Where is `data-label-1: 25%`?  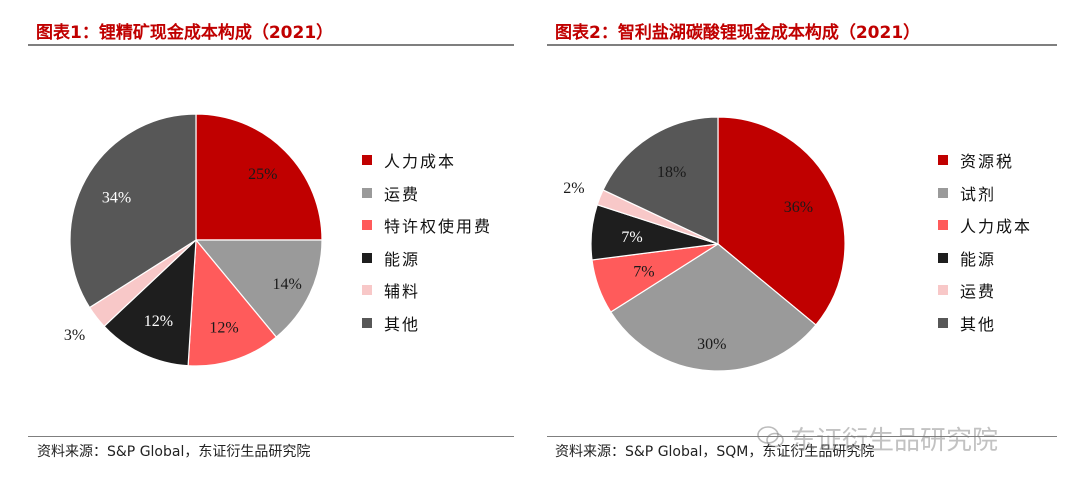
data-label-1: 25% is located at coordinates (262, 174).